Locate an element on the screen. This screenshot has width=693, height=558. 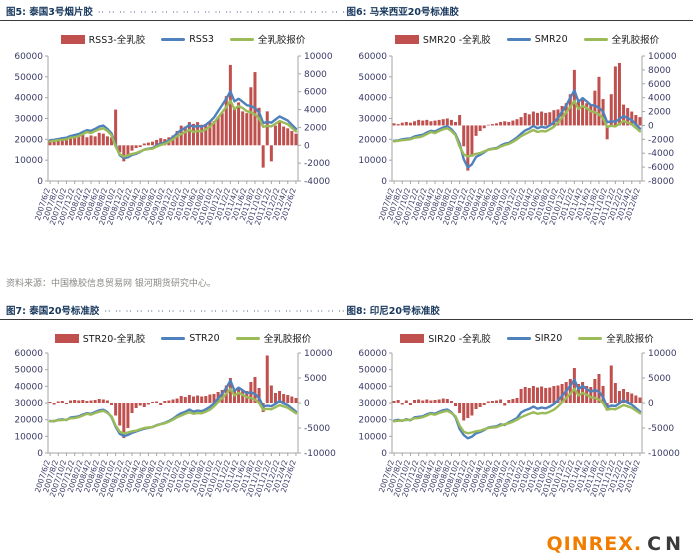
figure6-header-cell: 图6: 马来西亚20号标准胶 is located at coordinates (517, 11).